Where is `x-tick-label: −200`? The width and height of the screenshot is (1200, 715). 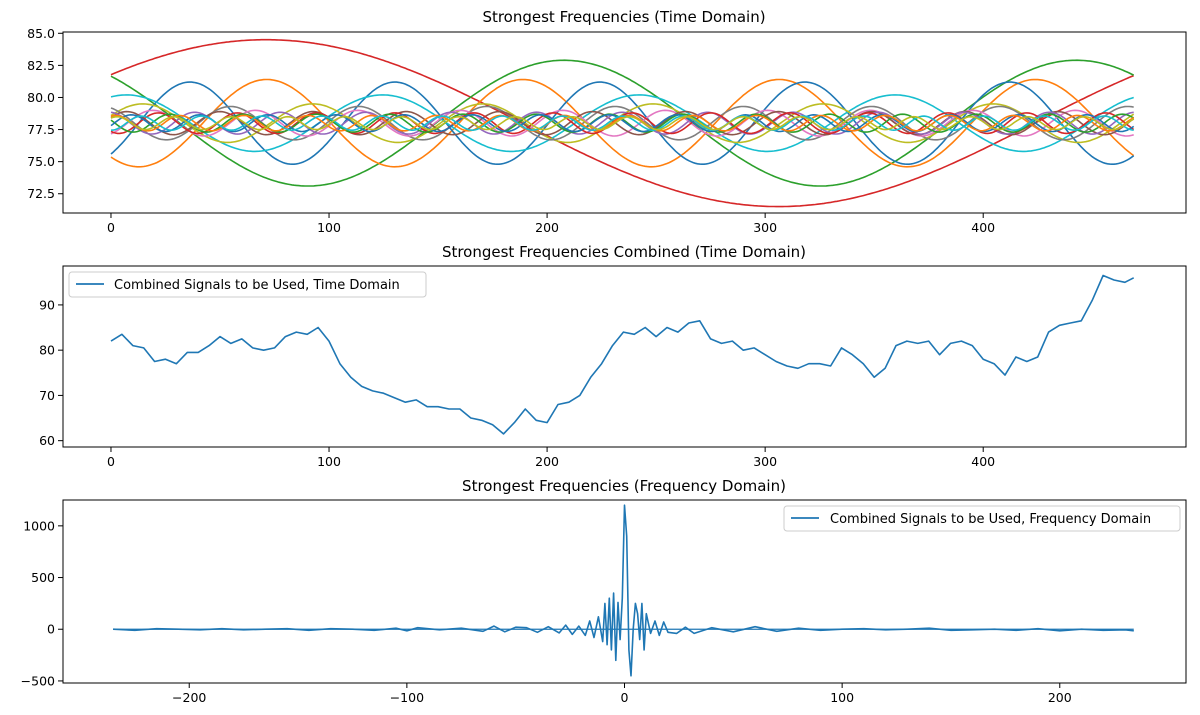 x-tick-label: −200 is located at coordinates (189, 697).